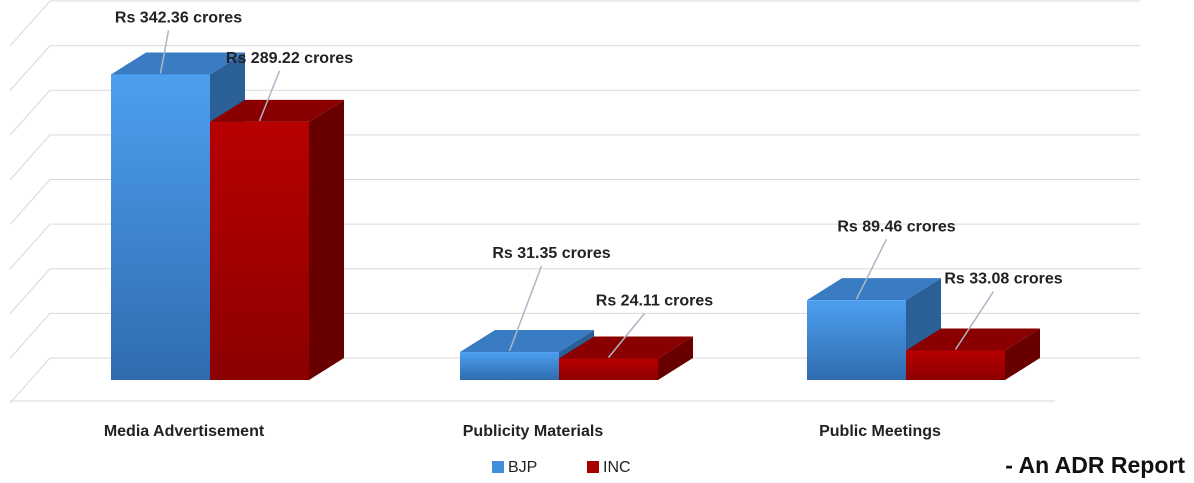 This screenshot has width=1194, height=483. I want to click on data-label: Rs 89.46 crores, so click(896, 226).